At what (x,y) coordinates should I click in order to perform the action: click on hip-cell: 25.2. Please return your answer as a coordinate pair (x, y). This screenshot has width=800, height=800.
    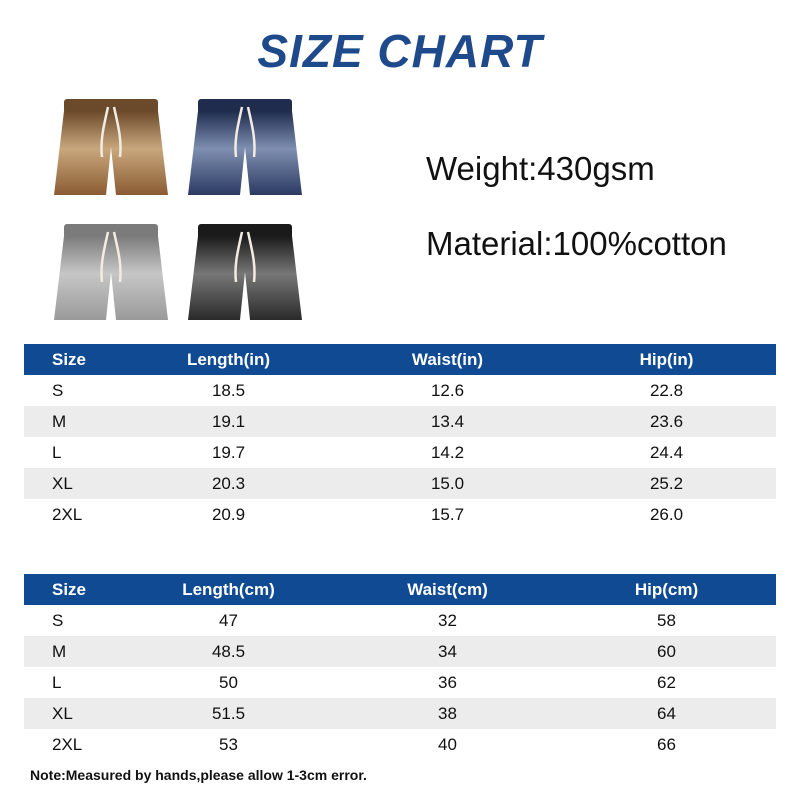
    Looking at the image, I should click on (666, 483).